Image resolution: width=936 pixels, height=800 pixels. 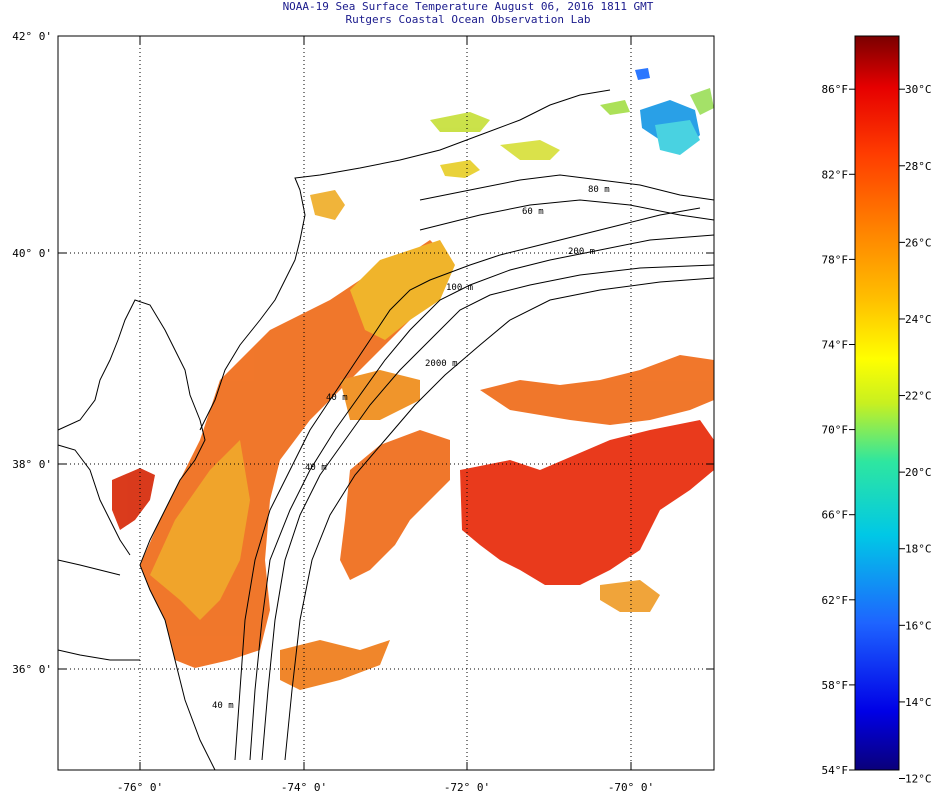 What do you see at coordinates (918, 242) in the screenshot?
I see `colorbar-c-label: 26°C` at bounding box center [918, 242].